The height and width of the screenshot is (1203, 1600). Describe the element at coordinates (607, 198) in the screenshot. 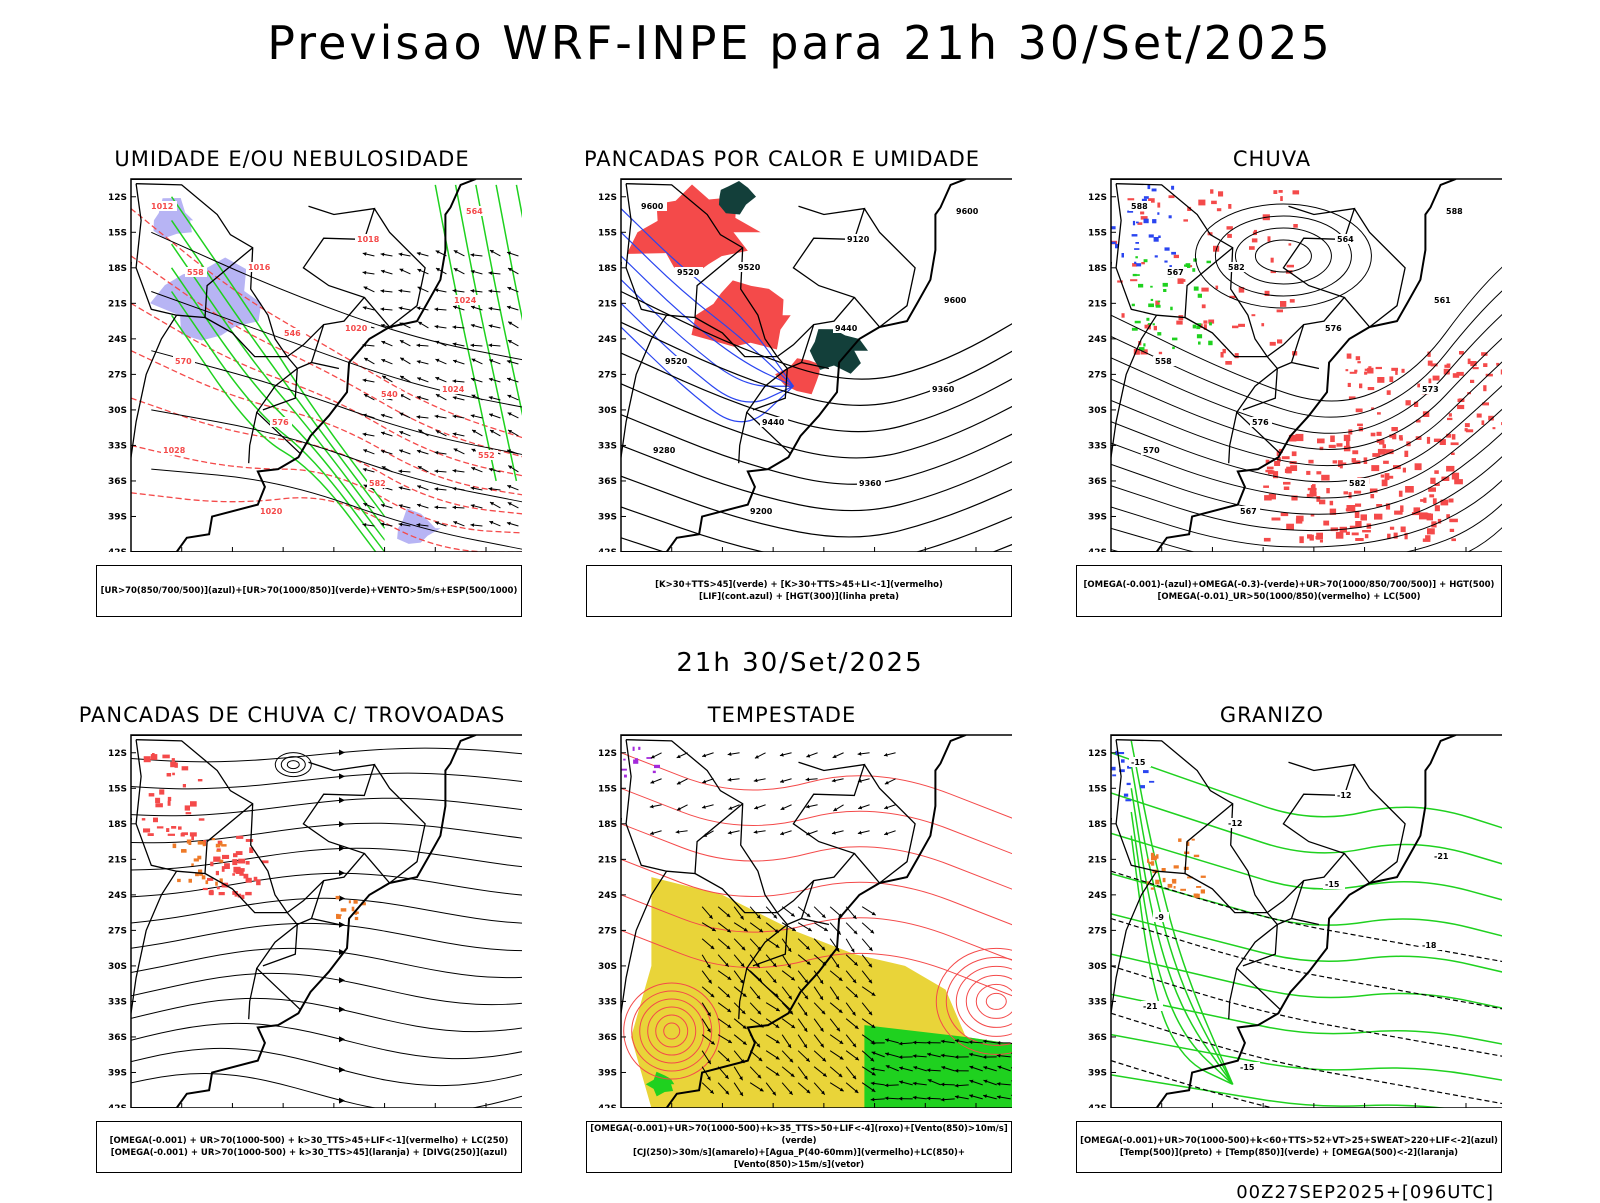

I see `lat-label: 12S` at that location.